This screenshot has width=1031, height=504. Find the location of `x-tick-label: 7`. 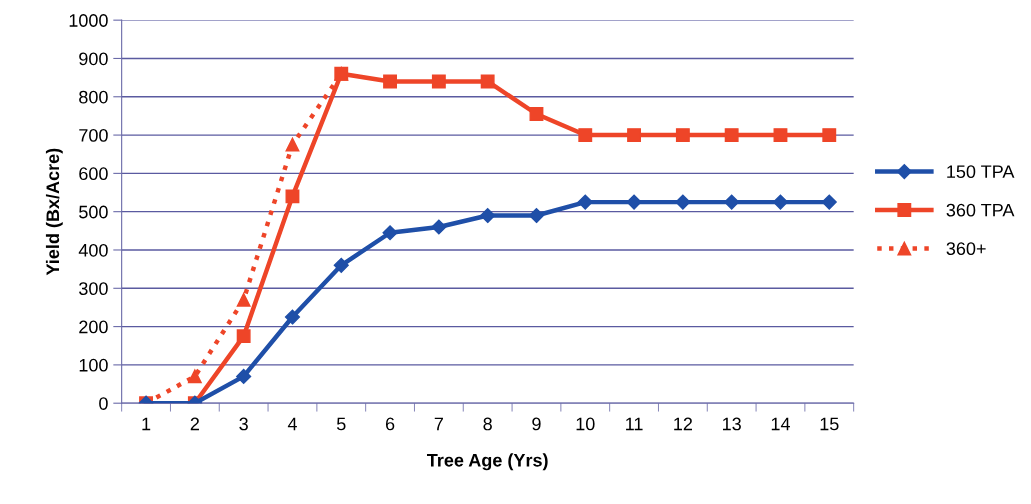

x-tick-label: 7 is located at coordinates (438, 424).